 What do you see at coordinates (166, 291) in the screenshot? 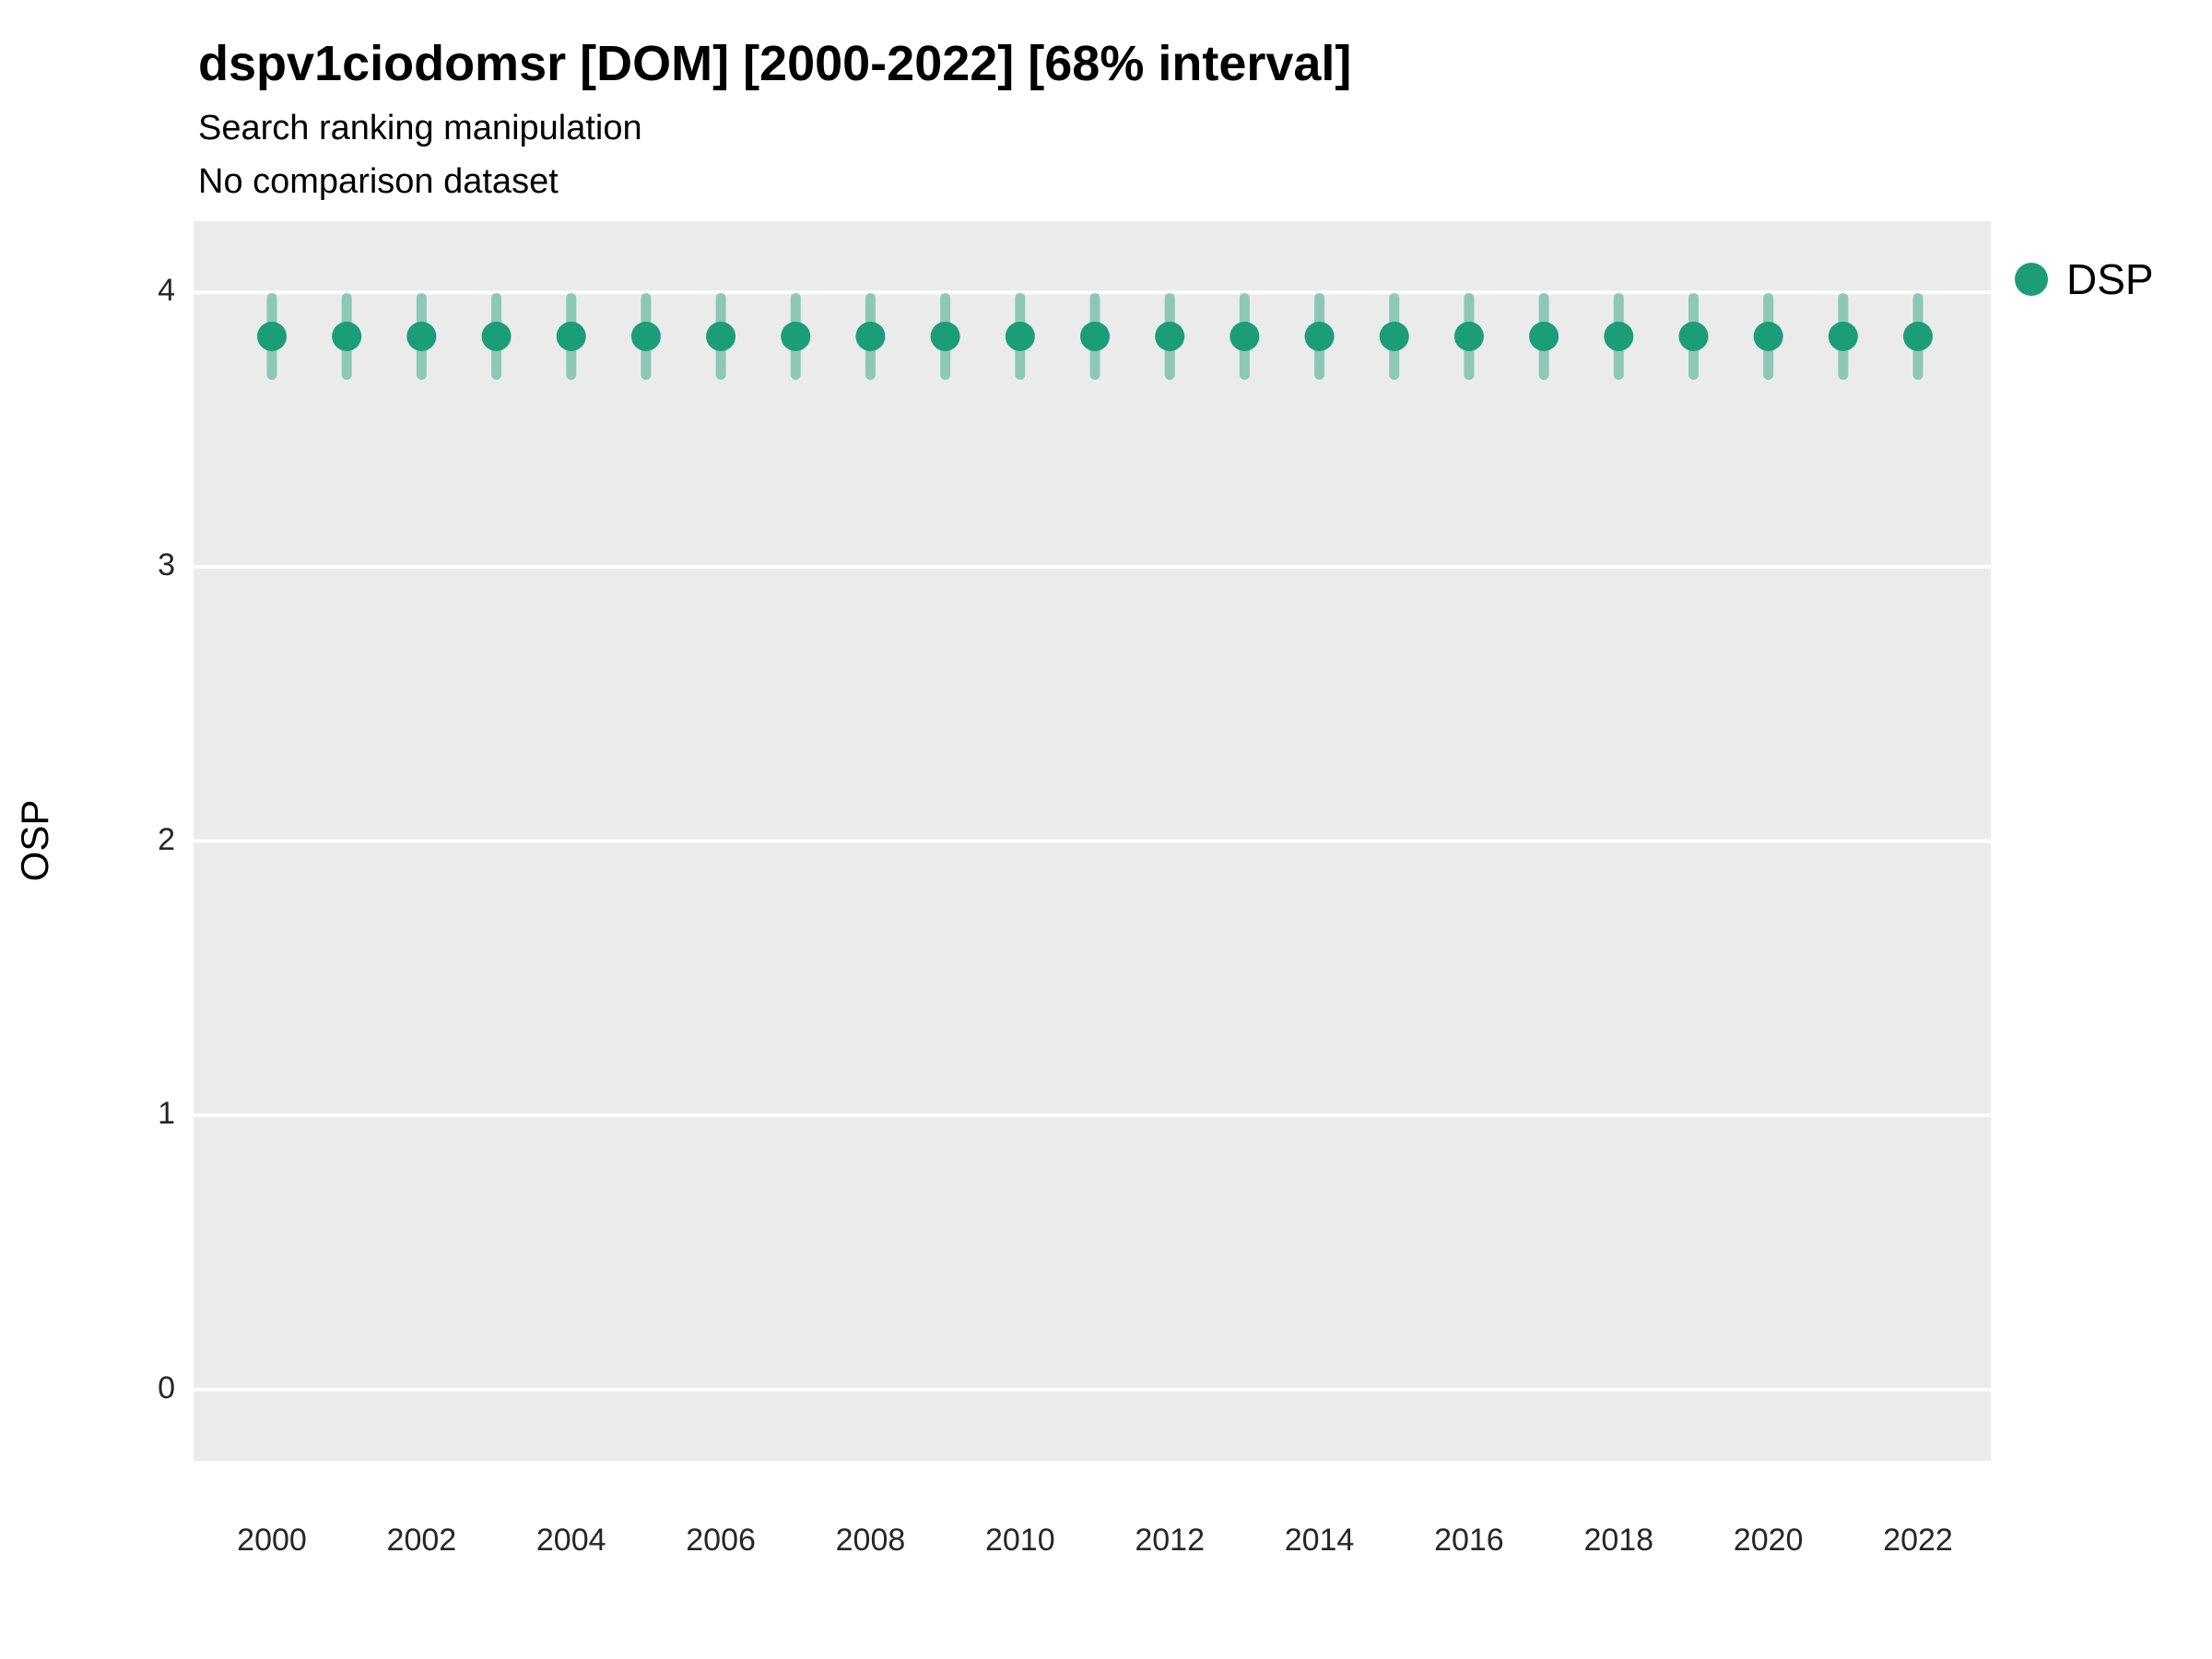
I see `y-tick-label-4: 4` at bounding box center [166, 291].